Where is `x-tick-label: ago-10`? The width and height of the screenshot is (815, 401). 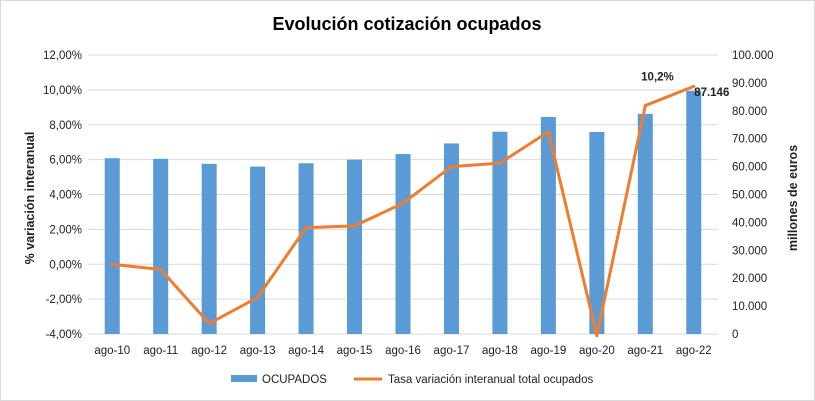 x-tick-label: ago-10 is located at coordinates (112, 351).